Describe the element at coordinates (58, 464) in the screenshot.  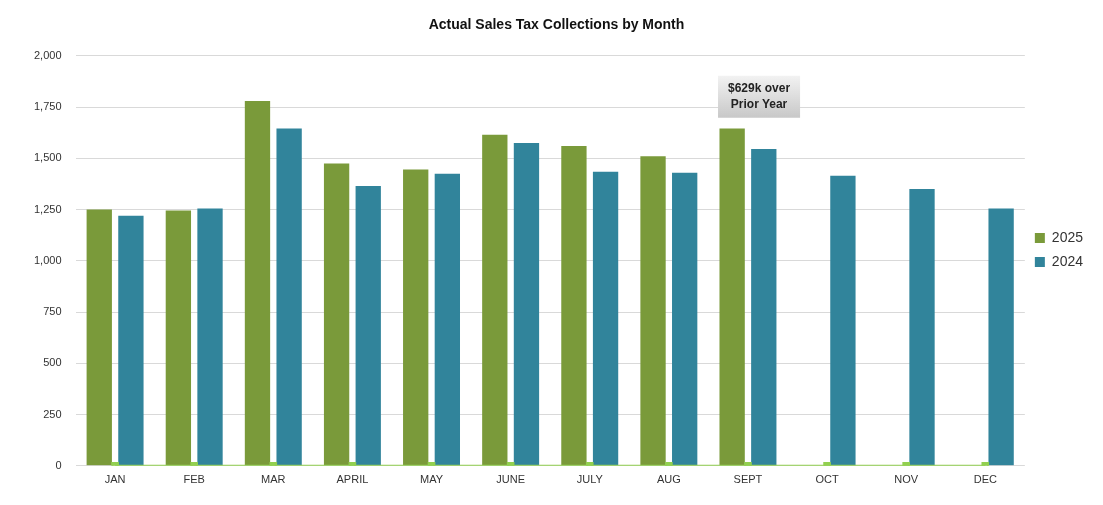
I see `y-tick-label: 0` at that location.